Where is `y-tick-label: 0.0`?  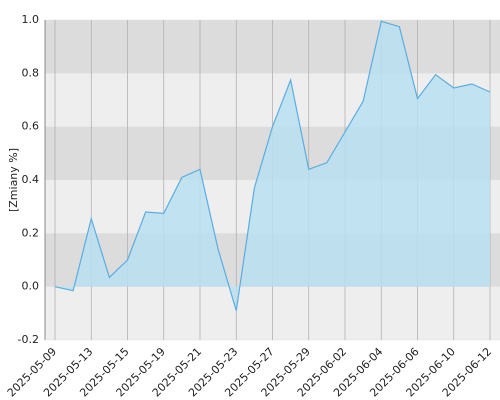 y-tick-label: 0.0 is located at coordinates (31, 286).